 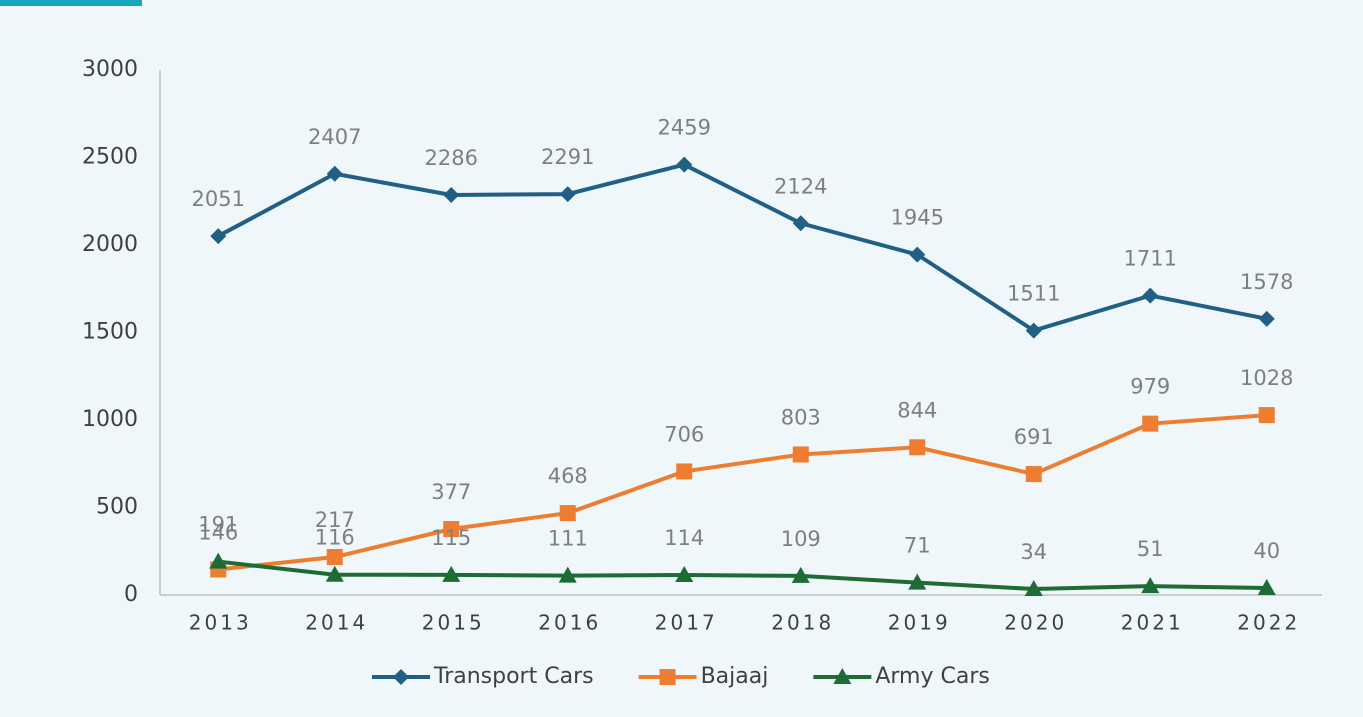 What do you see at coordinates (110, 244) in the screenshot?
I see `y-tick-label: 2000` at bounding box center [110, 244].